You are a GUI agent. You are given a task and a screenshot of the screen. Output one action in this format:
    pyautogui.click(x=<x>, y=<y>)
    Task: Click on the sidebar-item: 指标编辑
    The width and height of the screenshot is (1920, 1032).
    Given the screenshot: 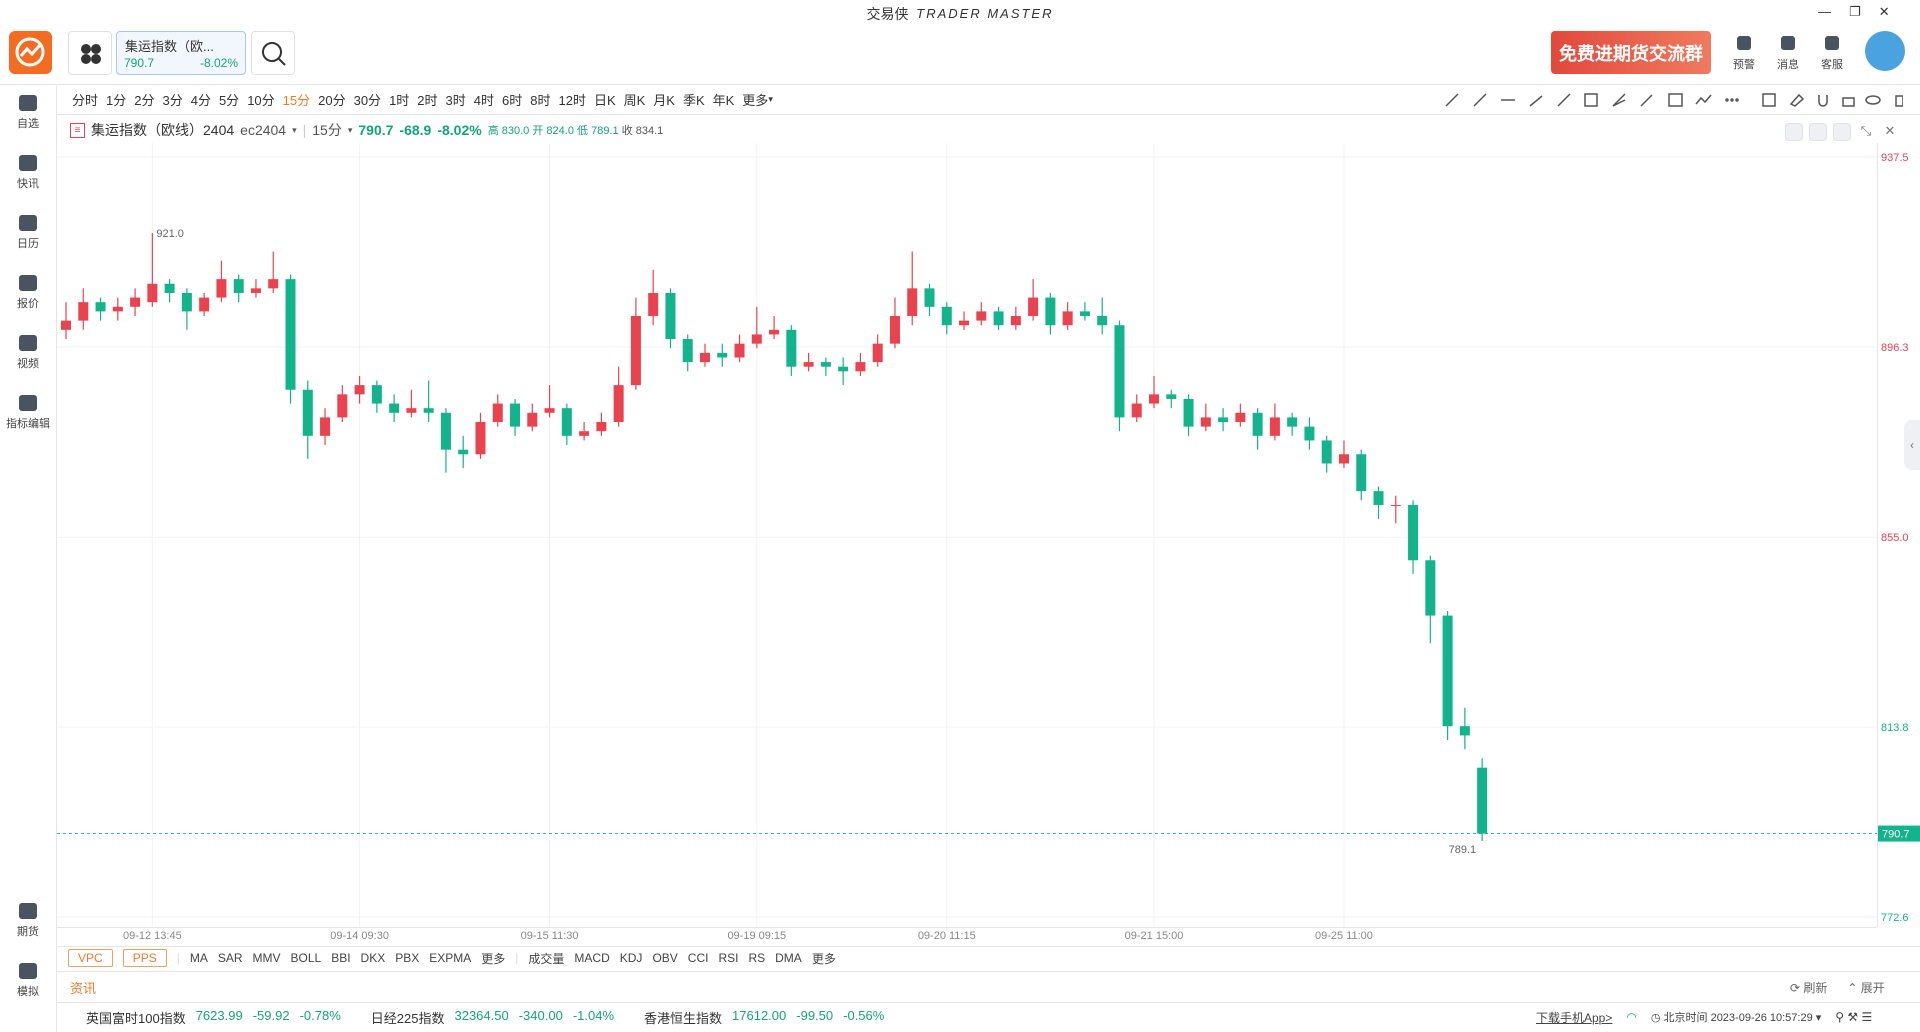 What is the action you would take?
    pyautogui.click(x=28, y=413)
    